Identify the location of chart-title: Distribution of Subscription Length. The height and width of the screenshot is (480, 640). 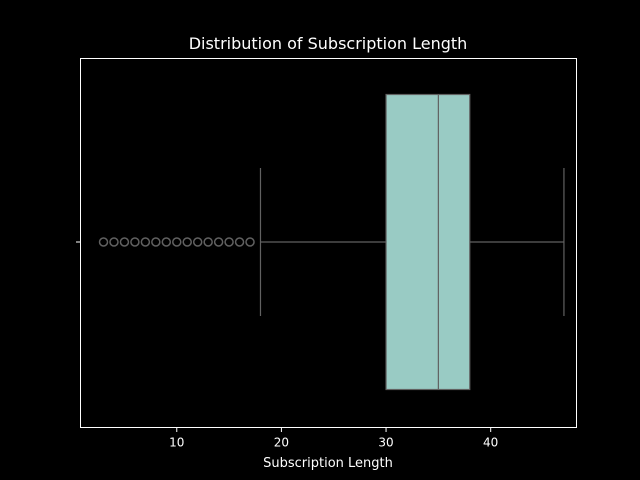
(328, 43).